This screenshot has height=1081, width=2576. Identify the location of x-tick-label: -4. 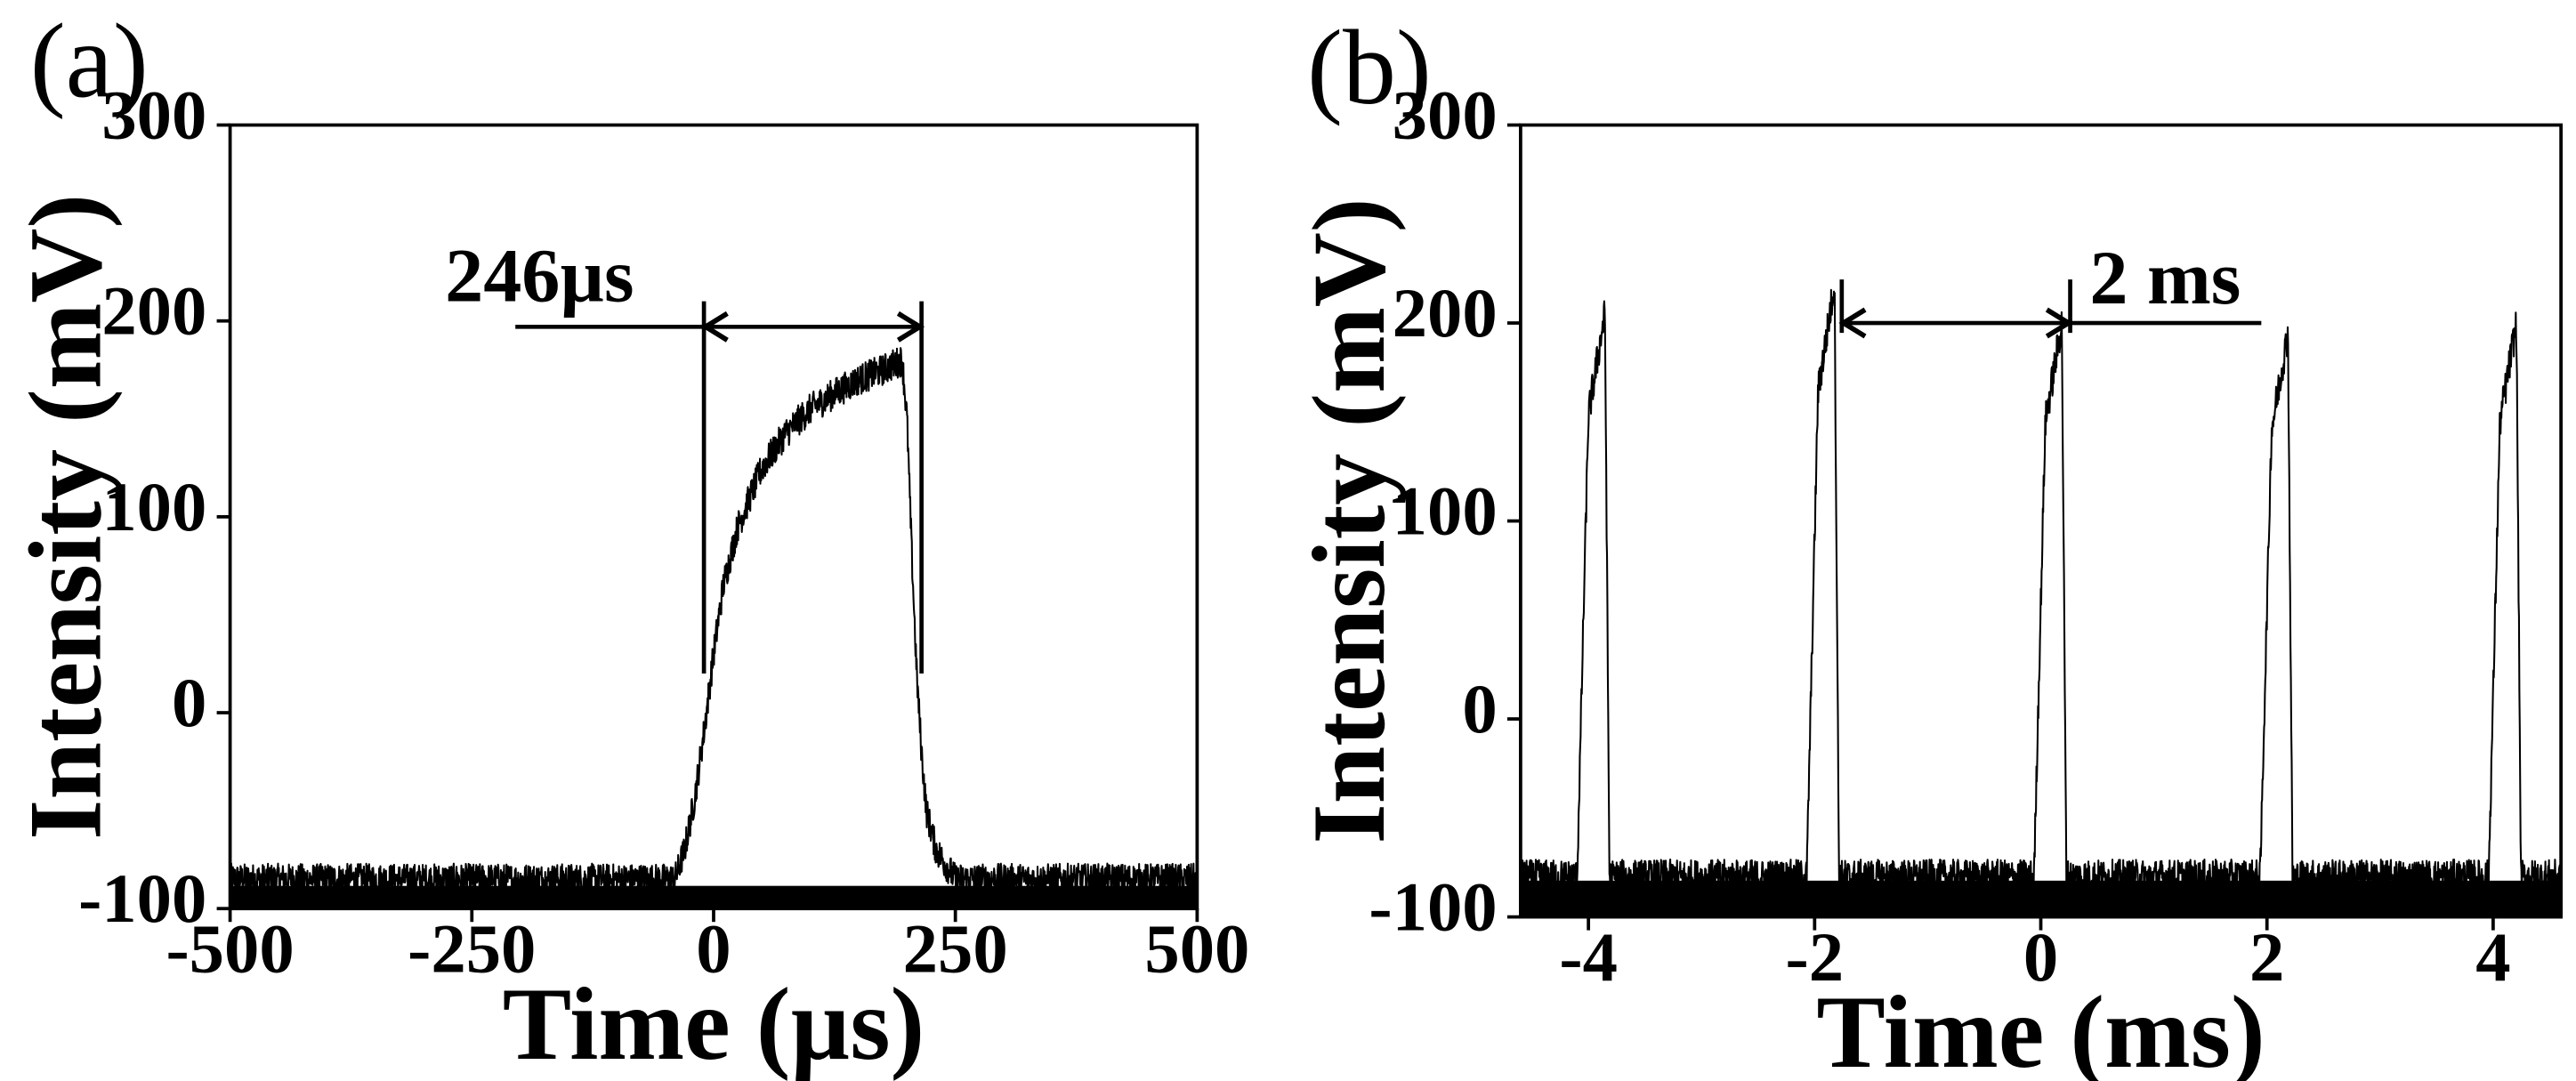
(1588, 958).